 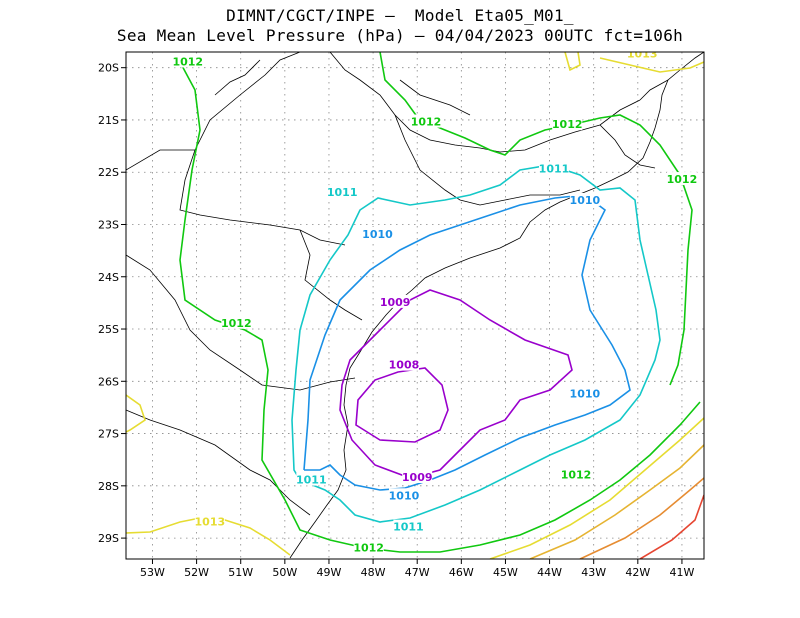 What do you see at coordinates (549, 572) in the screenshot?
I see `lon-tick-label: 44W` at bounding box center [549, 572].